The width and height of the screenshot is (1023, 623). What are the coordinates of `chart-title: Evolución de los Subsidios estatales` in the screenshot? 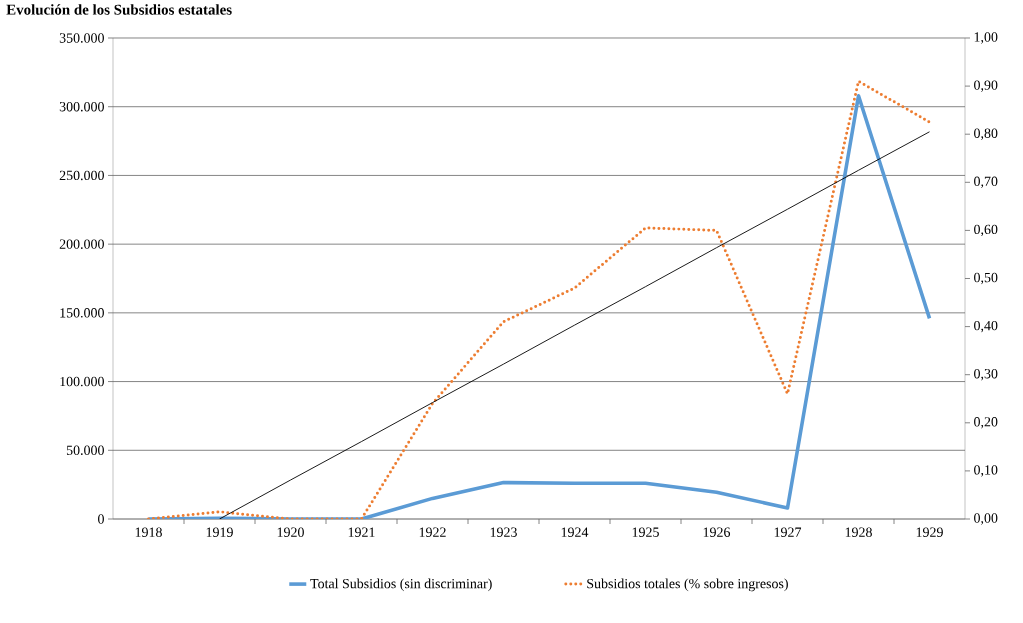 It's located at (119, 9).